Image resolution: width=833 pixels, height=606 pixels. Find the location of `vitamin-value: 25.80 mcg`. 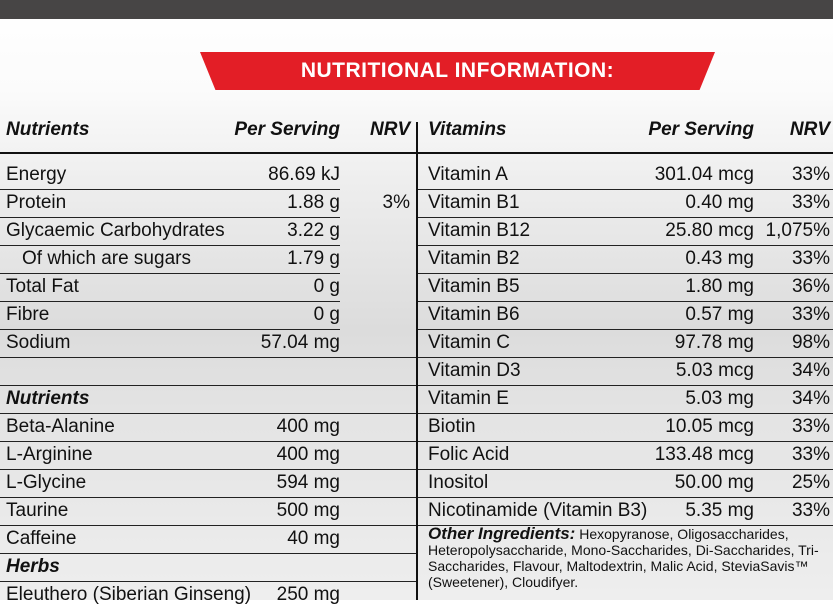

vitamin-value: 25.80 mcg is located at coordinates (709, 230).